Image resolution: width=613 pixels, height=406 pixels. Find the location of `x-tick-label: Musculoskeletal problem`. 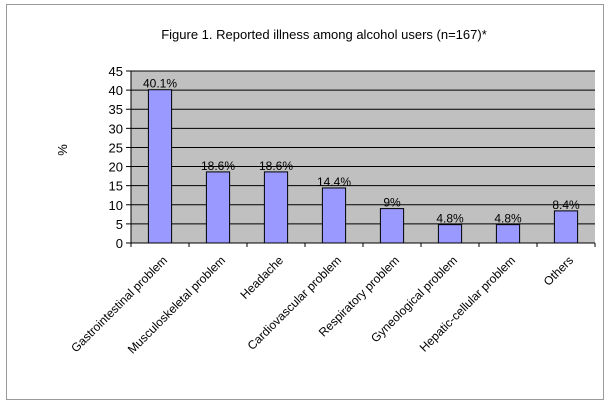

x-tick-label: Musculoskeletal problem is located at coordinates (176, 304).